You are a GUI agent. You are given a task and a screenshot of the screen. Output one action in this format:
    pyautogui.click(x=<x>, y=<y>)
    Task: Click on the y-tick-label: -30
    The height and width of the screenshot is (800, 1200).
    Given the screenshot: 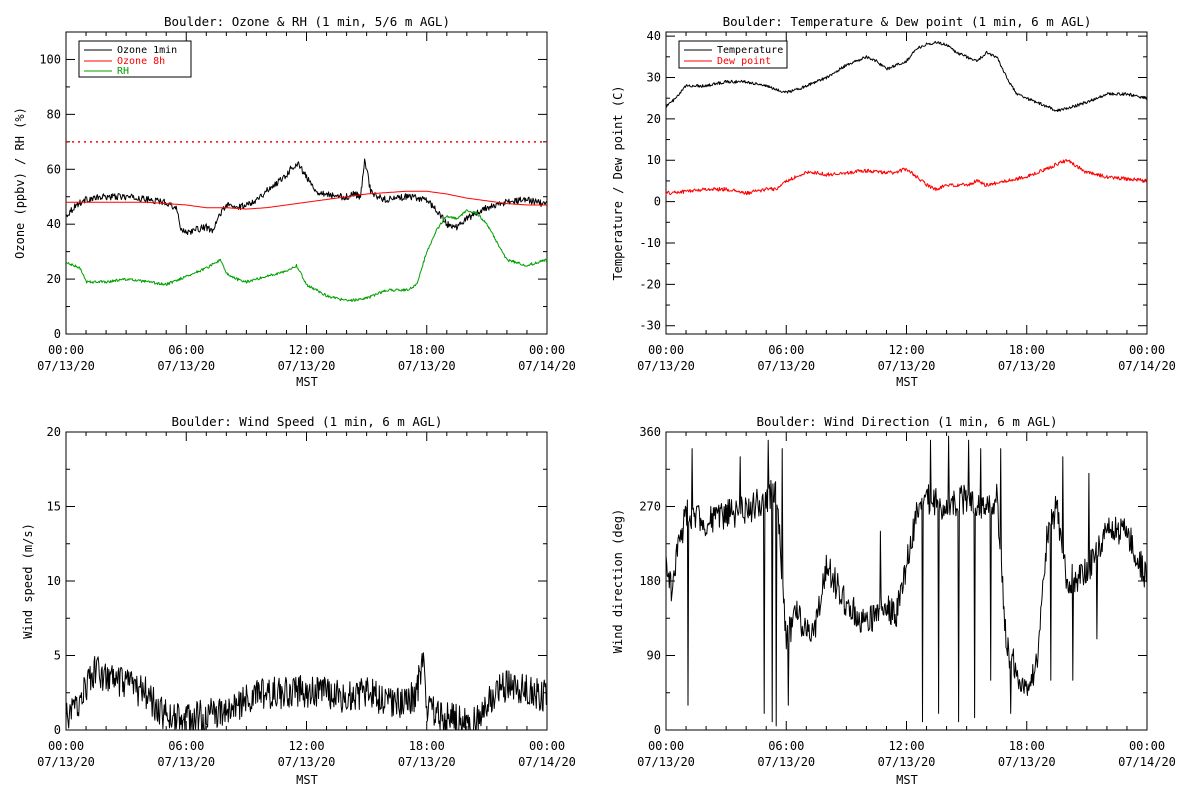 What is the action you would take?
    pyautogui.click(x=650, y=326)
    